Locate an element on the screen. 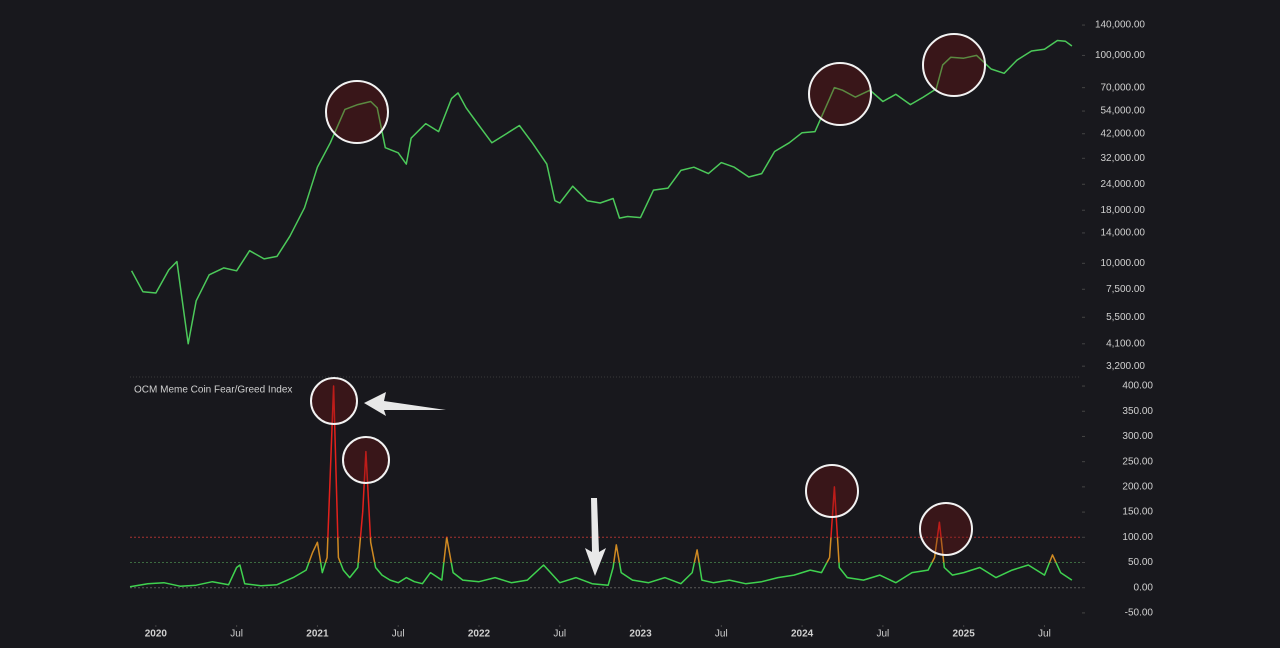 Image resolution: width=1280 pixels, height=648 pixels. x-tick-label: 2022 is located at coordinates (479, 634).